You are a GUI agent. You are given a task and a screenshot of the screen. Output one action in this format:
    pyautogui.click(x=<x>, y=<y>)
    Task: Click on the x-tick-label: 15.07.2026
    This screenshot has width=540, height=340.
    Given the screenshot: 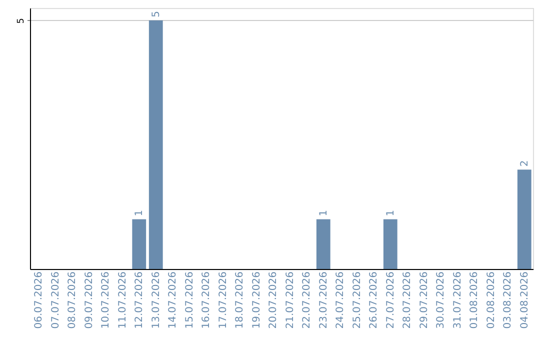 What is the action you would take?
    pyautogui.click(x=190, y=300)
    